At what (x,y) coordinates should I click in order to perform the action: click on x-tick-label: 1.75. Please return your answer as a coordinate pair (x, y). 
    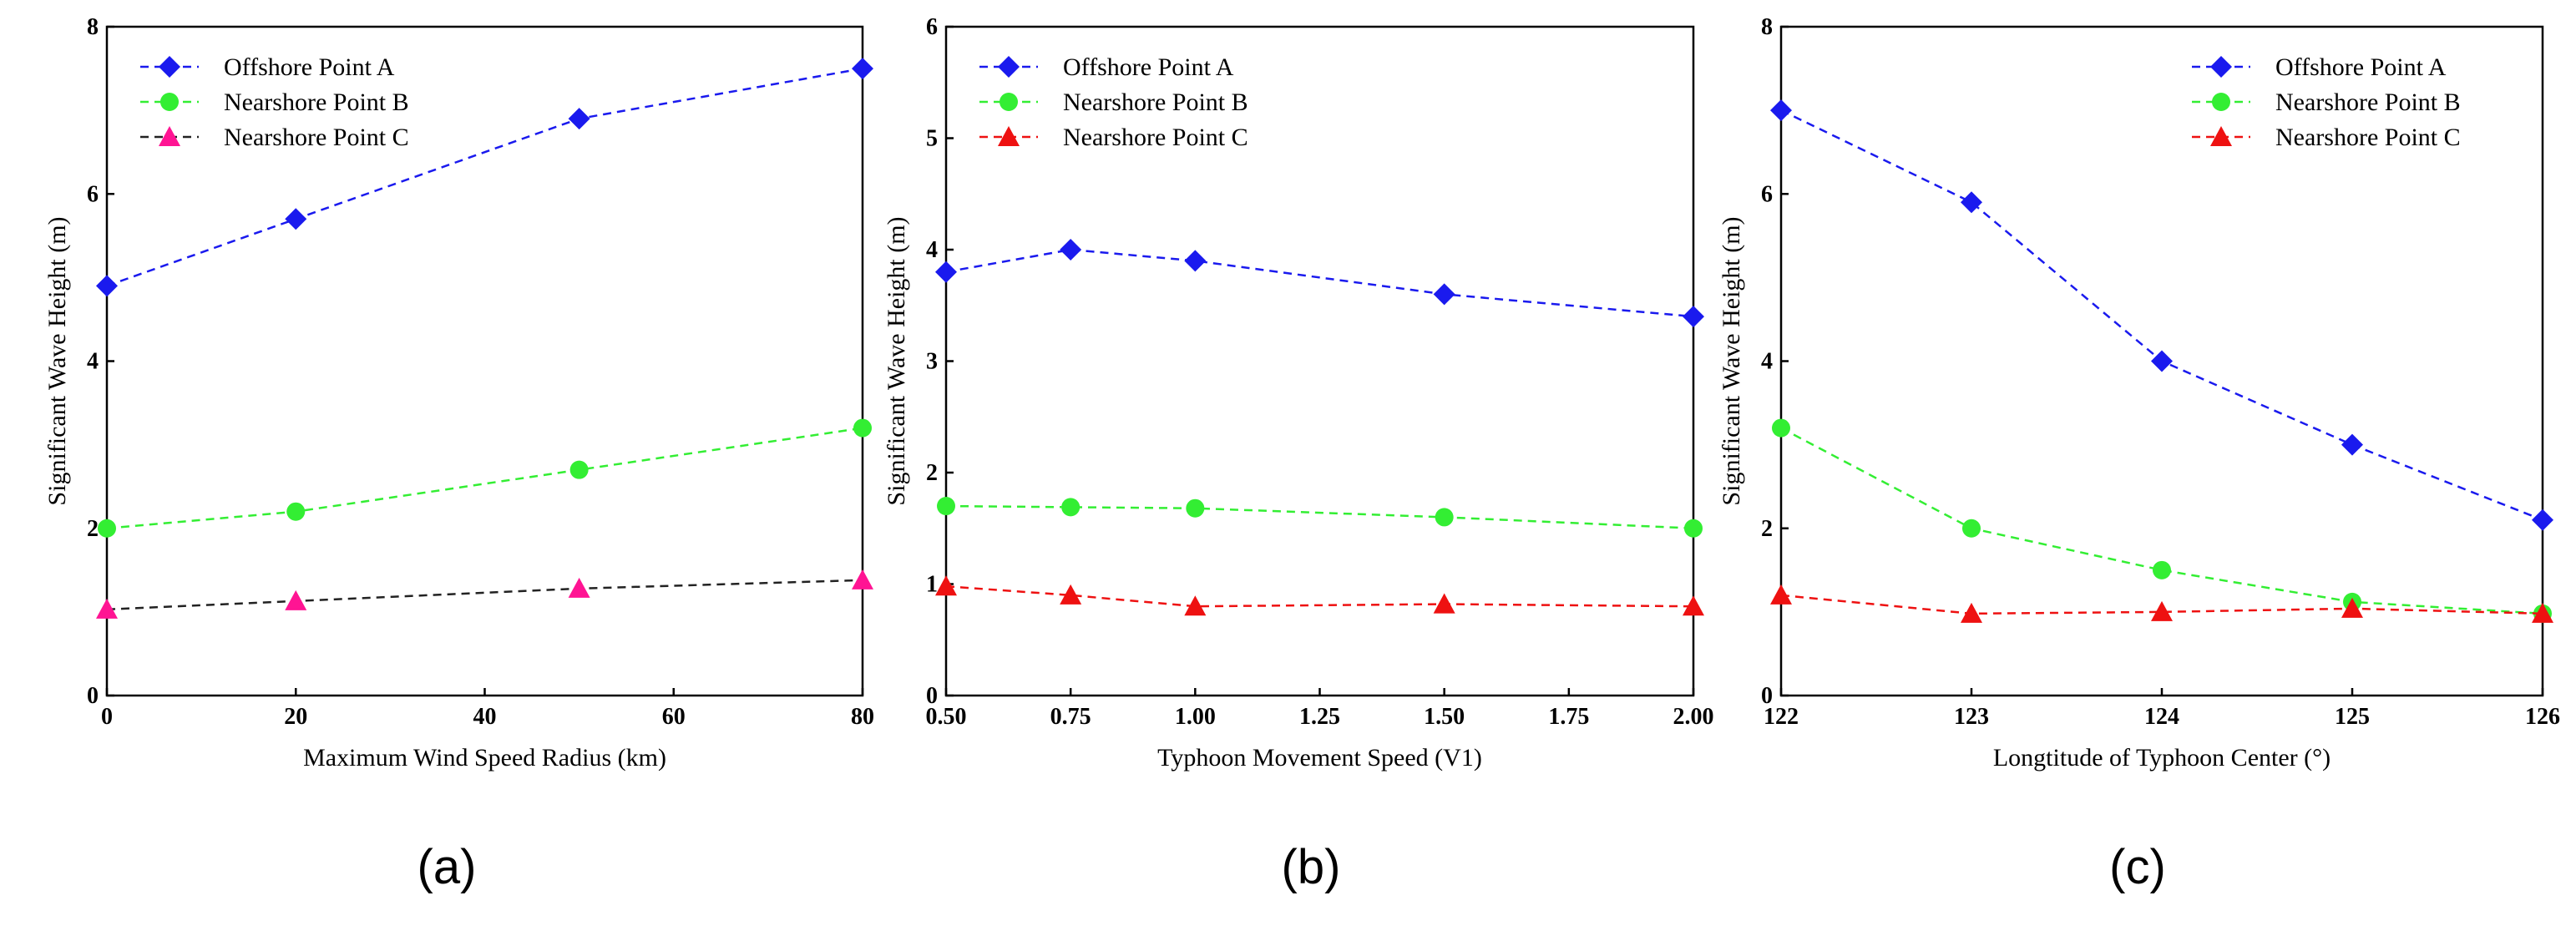
    Looking at the image, I should click on (1568, 717).